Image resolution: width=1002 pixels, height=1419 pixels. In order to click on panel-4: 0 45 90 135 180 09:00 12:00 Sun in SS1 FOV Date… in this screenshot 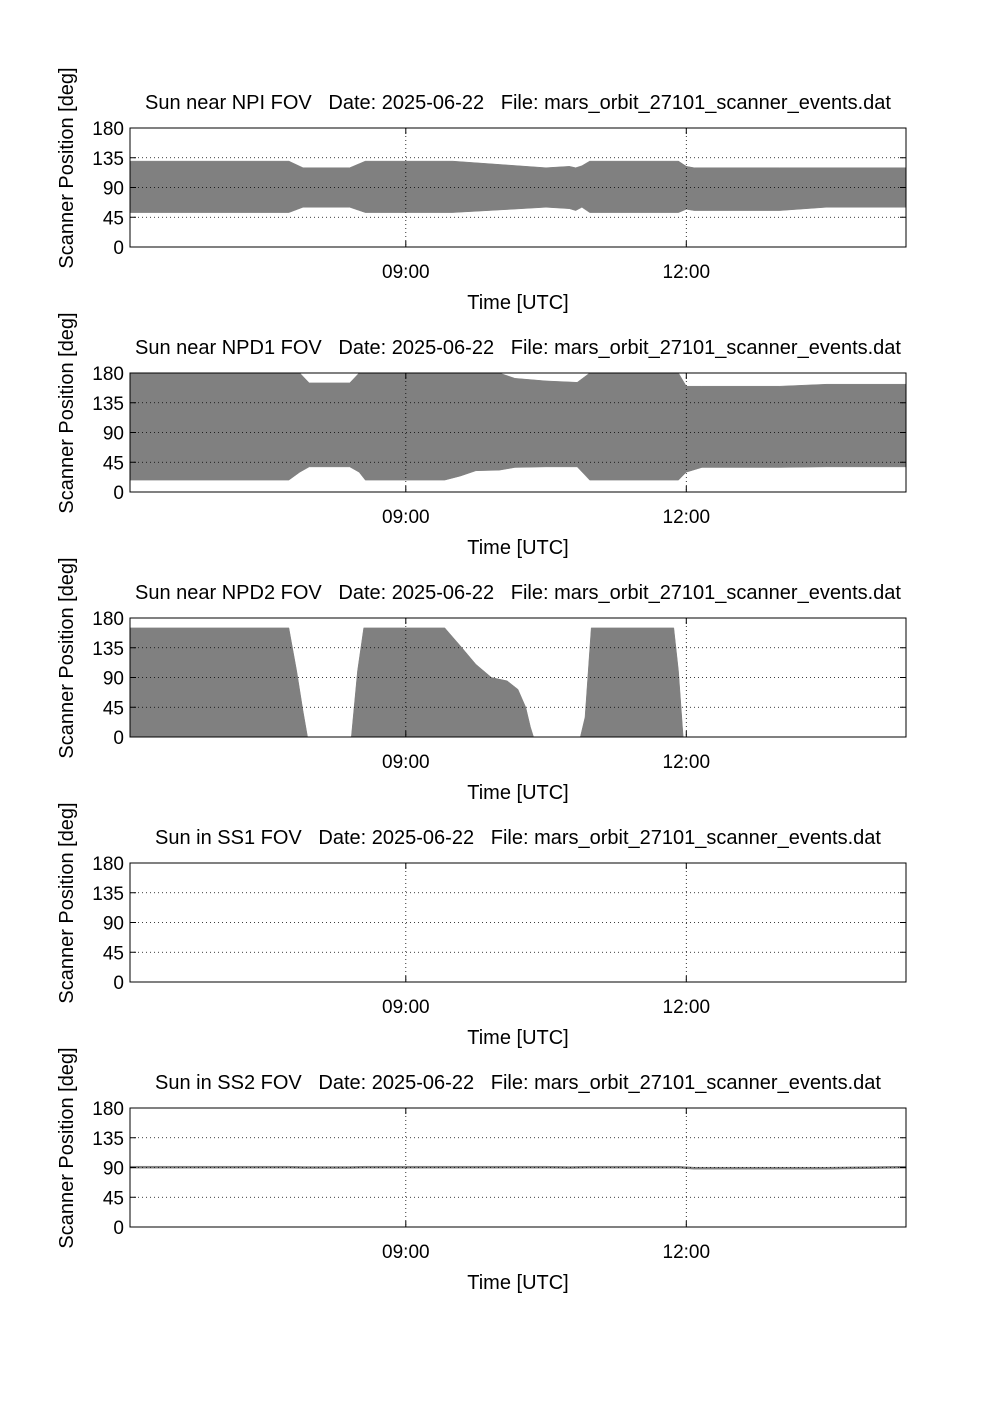, I will do `click(481, 925)`.